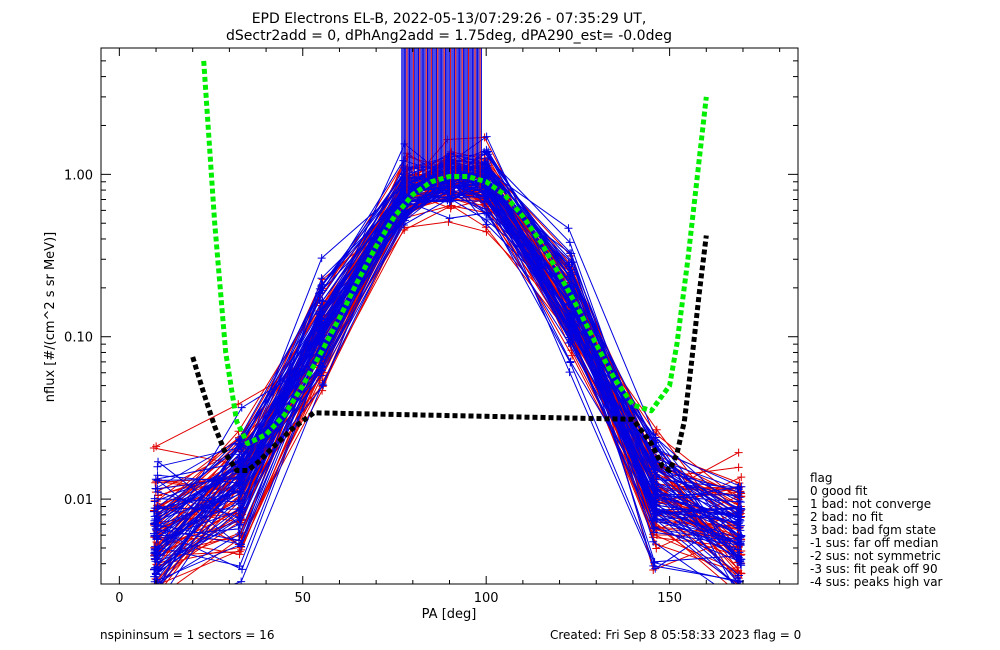 The width and height of the screenshot is (1000, 650). Describe the element at coordinates (78, 175) in the screenshot. I see `y-tick-label: 1.00` at that location.